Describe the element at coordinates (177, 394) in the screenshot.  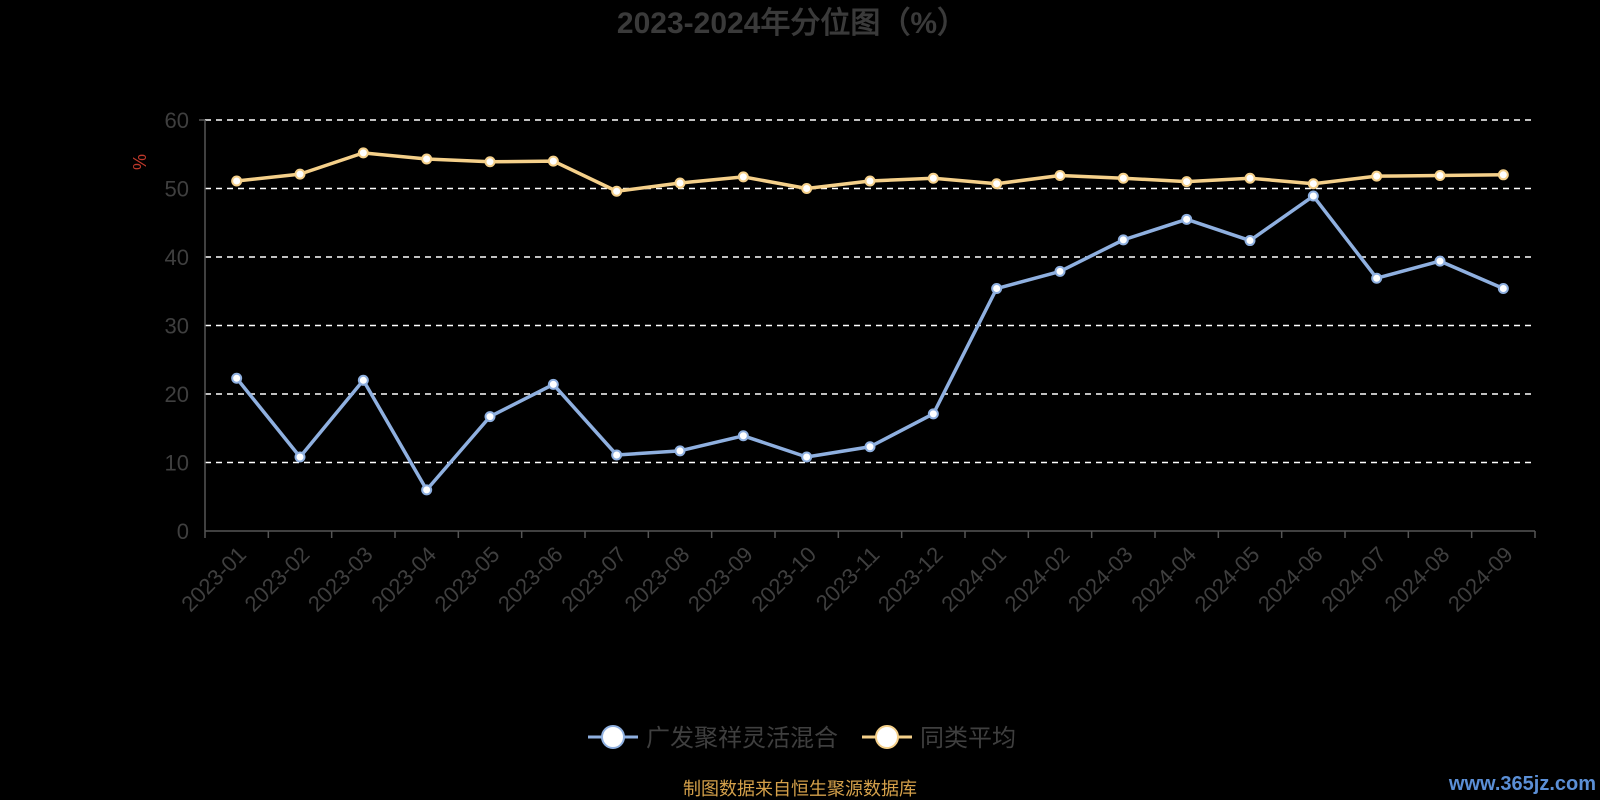
I see `y-tick-label: 20` at that location.